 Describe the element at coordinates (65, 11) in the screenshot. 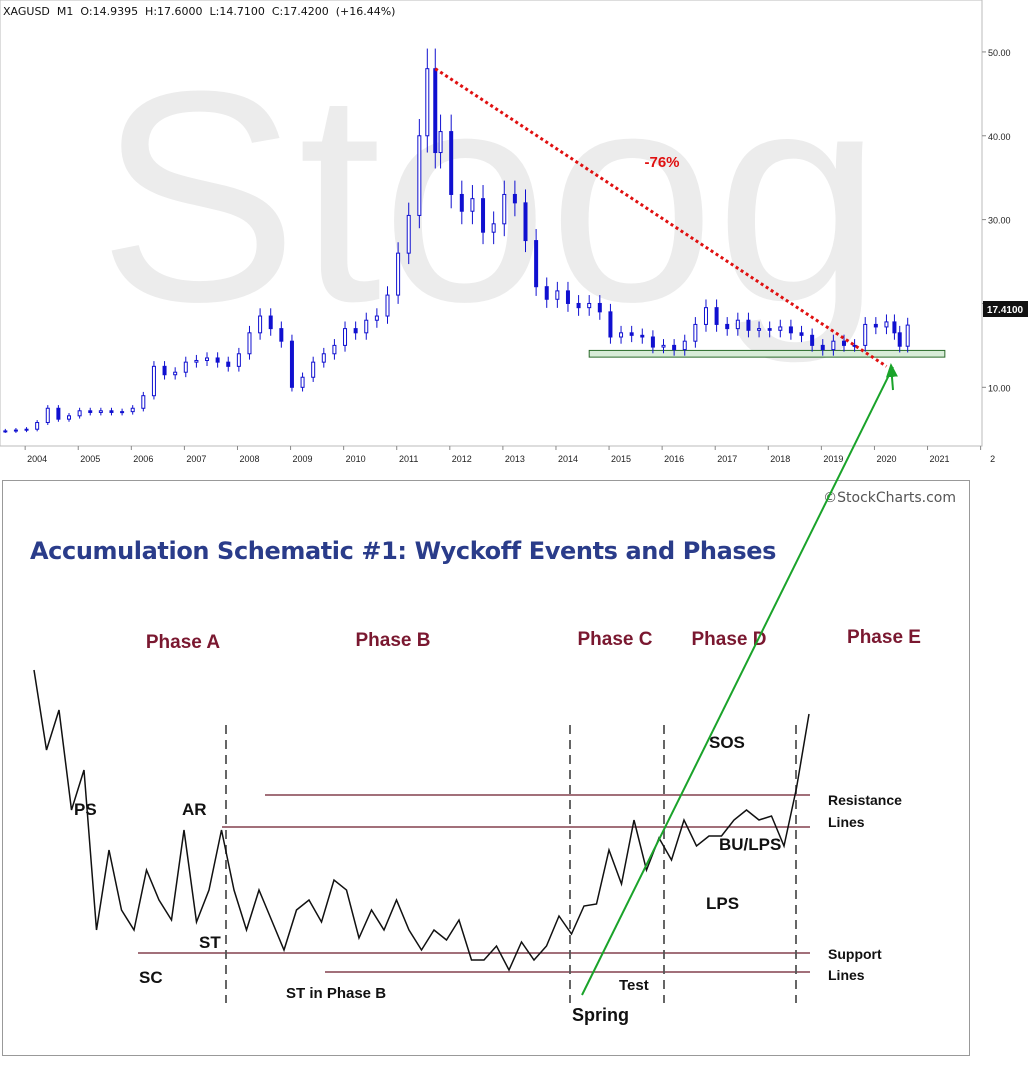

I see `timeframe-label: M1` at that location.